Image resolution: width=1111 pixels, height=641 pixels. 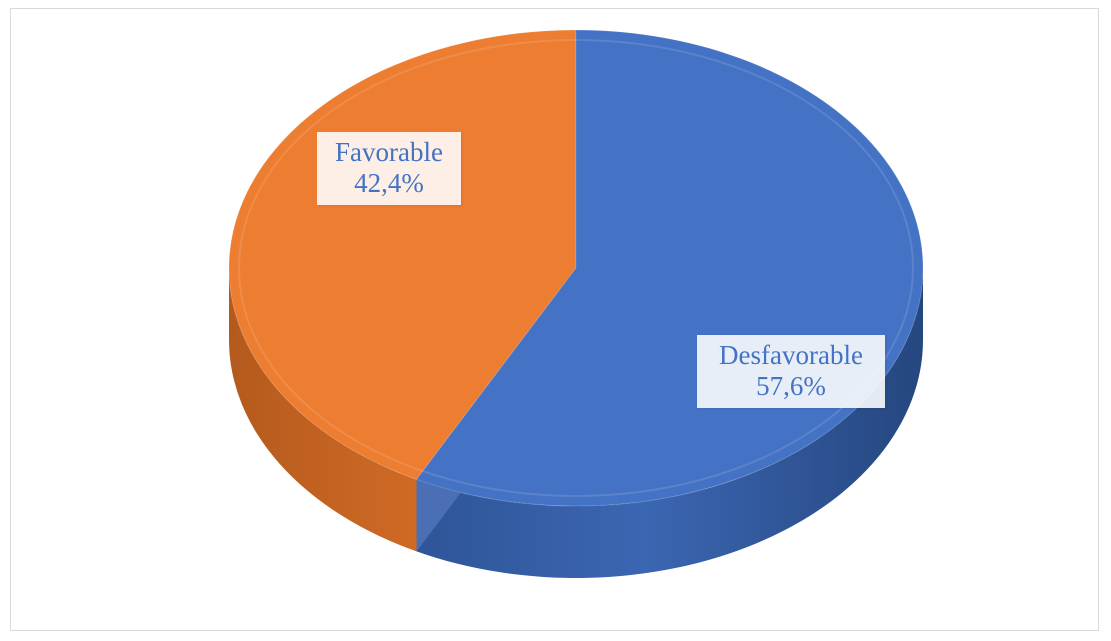 I want to click on slice-name-favorable: Favorable, so click(x=389, y=152).